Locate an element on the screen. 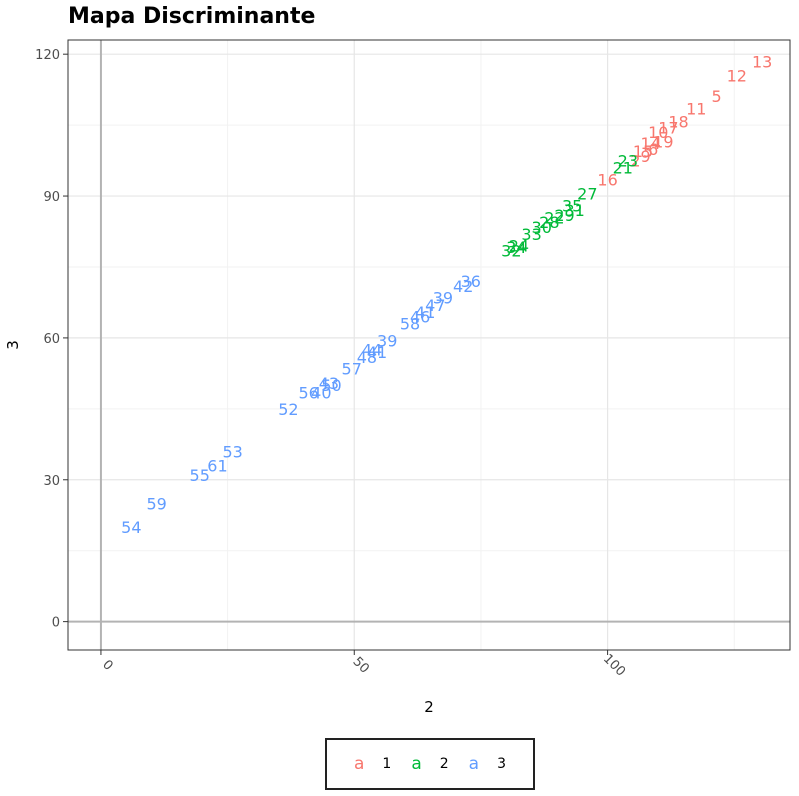  x-tick-label: 100 is located at coordinates (614, 665).